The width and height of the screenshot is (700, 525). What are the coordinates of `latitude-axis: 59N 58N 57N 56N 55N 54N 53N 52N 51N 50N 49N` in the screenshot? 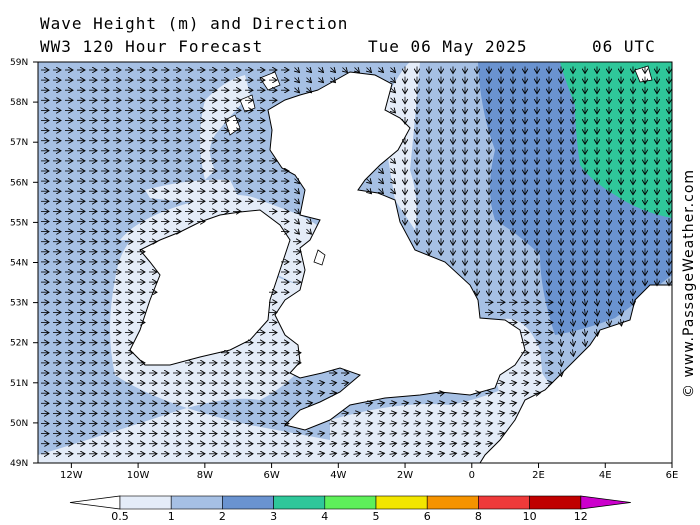 It's located at (24, 263).